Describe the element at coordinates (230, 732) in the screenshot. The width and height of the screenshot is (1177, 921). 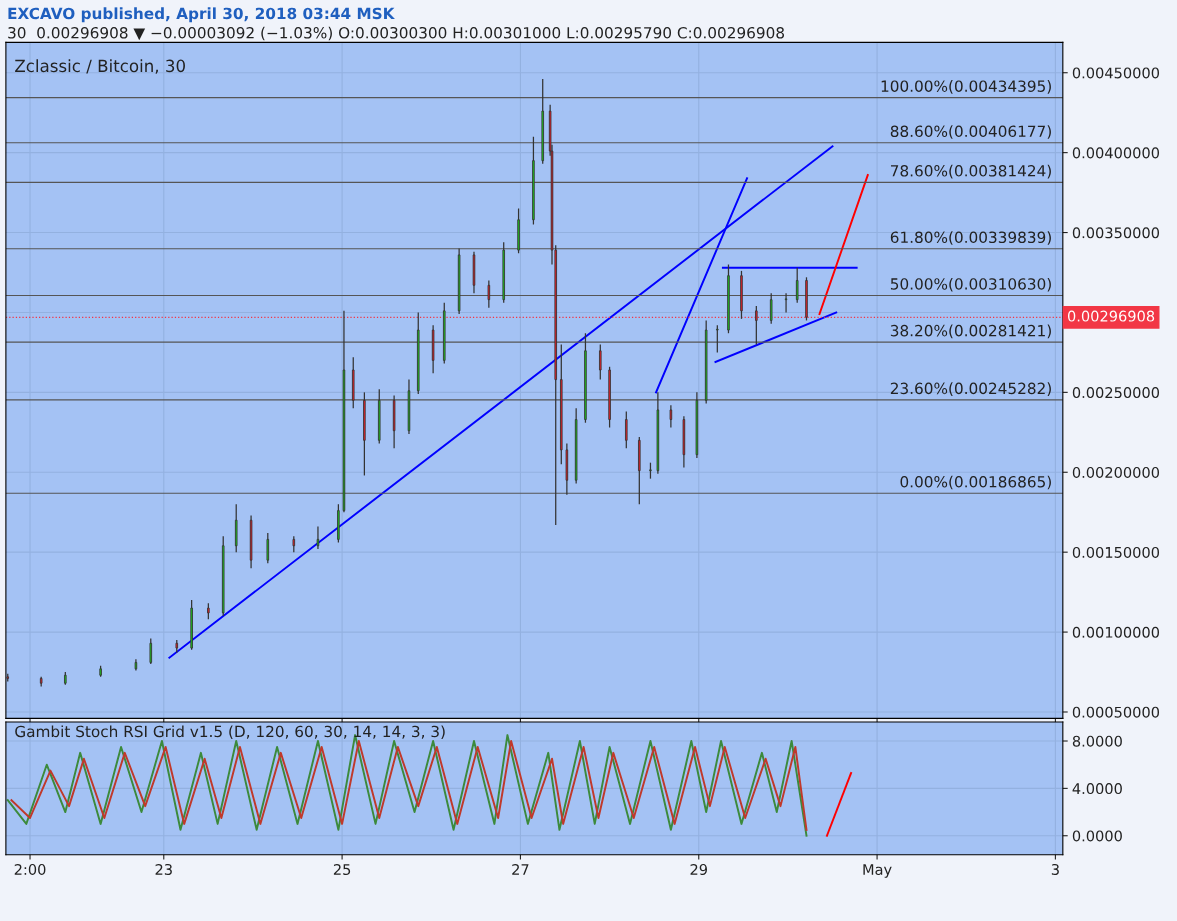
I see `chart-title: Gambit Stoch RSI Grid v1.5 (D, 120, 60, 30, 14, 14, 3, 3)` at that location.